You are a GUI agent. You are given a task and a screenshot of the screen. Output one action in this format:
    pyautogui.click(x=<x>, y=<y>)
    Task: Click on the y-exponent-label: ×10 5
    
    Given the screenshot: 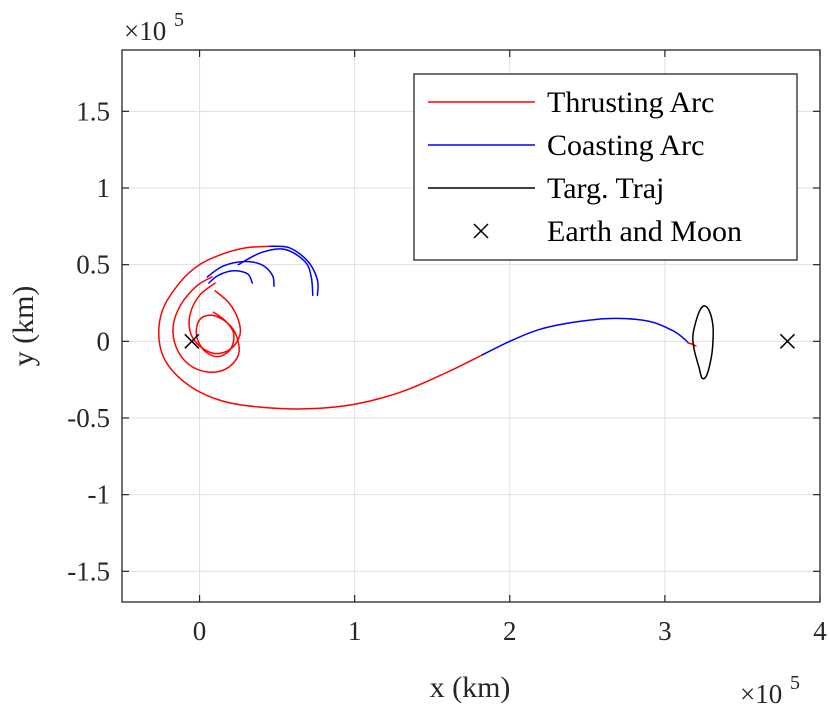 What is the action you would take?
    pyautogui.click(x=154, y=27)
    